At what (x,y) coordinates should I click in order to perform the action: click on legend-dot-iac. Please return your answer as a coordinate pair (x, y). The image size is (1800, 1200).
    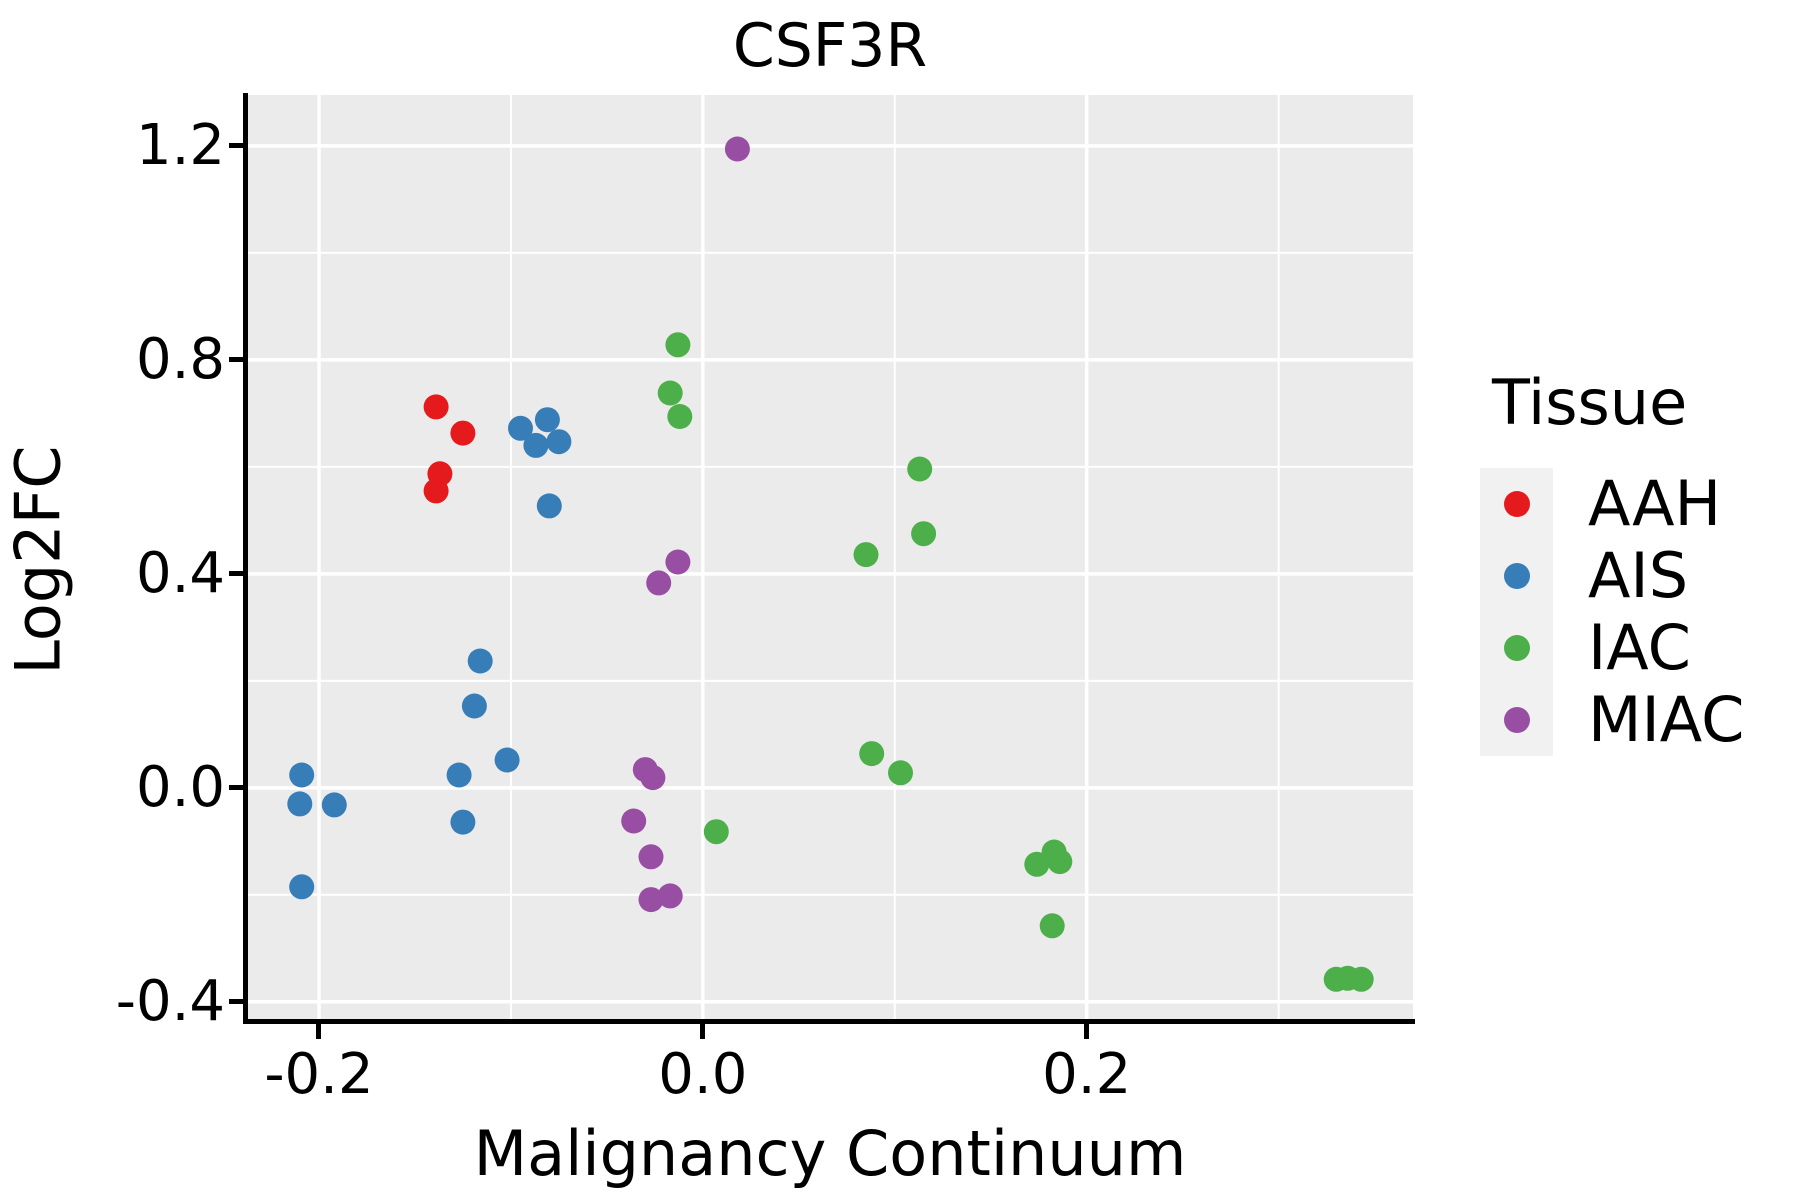
    Looking at the image, I should click on (1516, 648).